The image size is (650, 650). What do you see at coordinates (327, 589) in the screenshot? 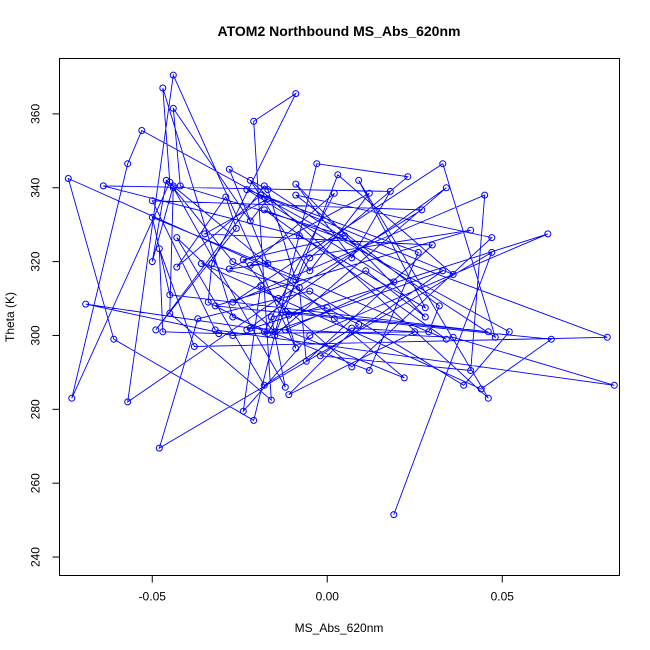
I see `x-axis: -0.05 0.00 0.05` at bounding box center [327, 589].